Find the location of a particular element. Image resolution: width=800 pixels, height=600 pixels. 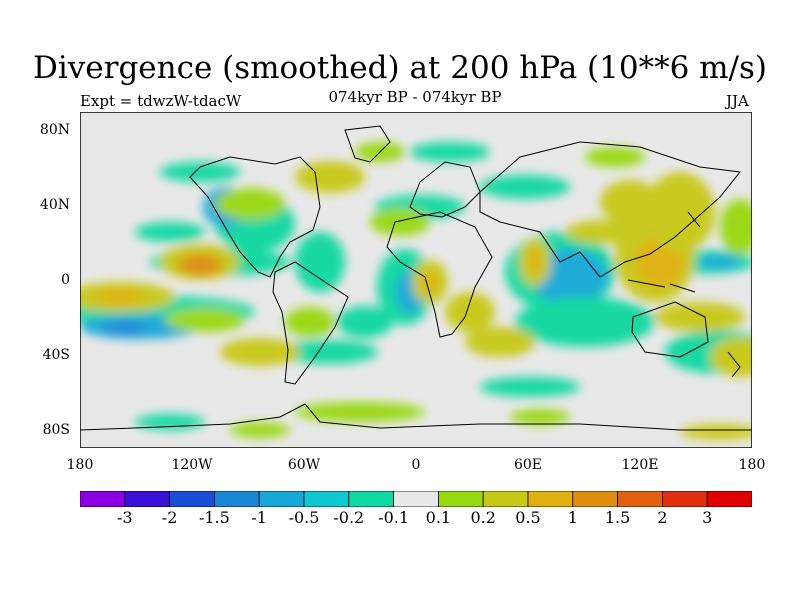

lon-tick-label: 0 is located at coordinates (416, 465).